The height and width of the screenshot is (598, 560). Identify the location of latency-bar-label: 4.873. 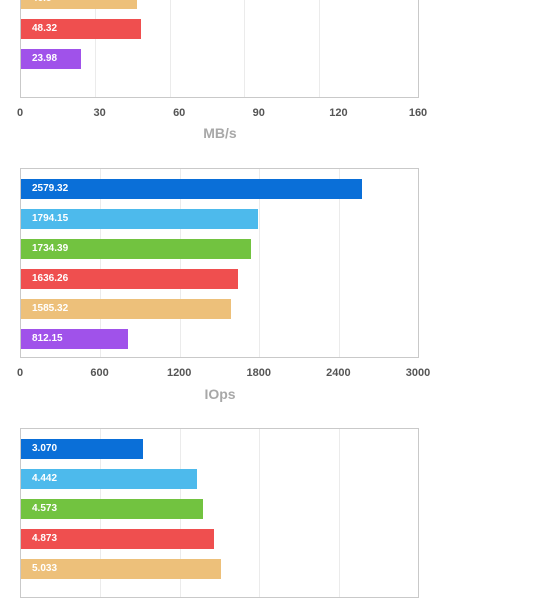
(45, 538).